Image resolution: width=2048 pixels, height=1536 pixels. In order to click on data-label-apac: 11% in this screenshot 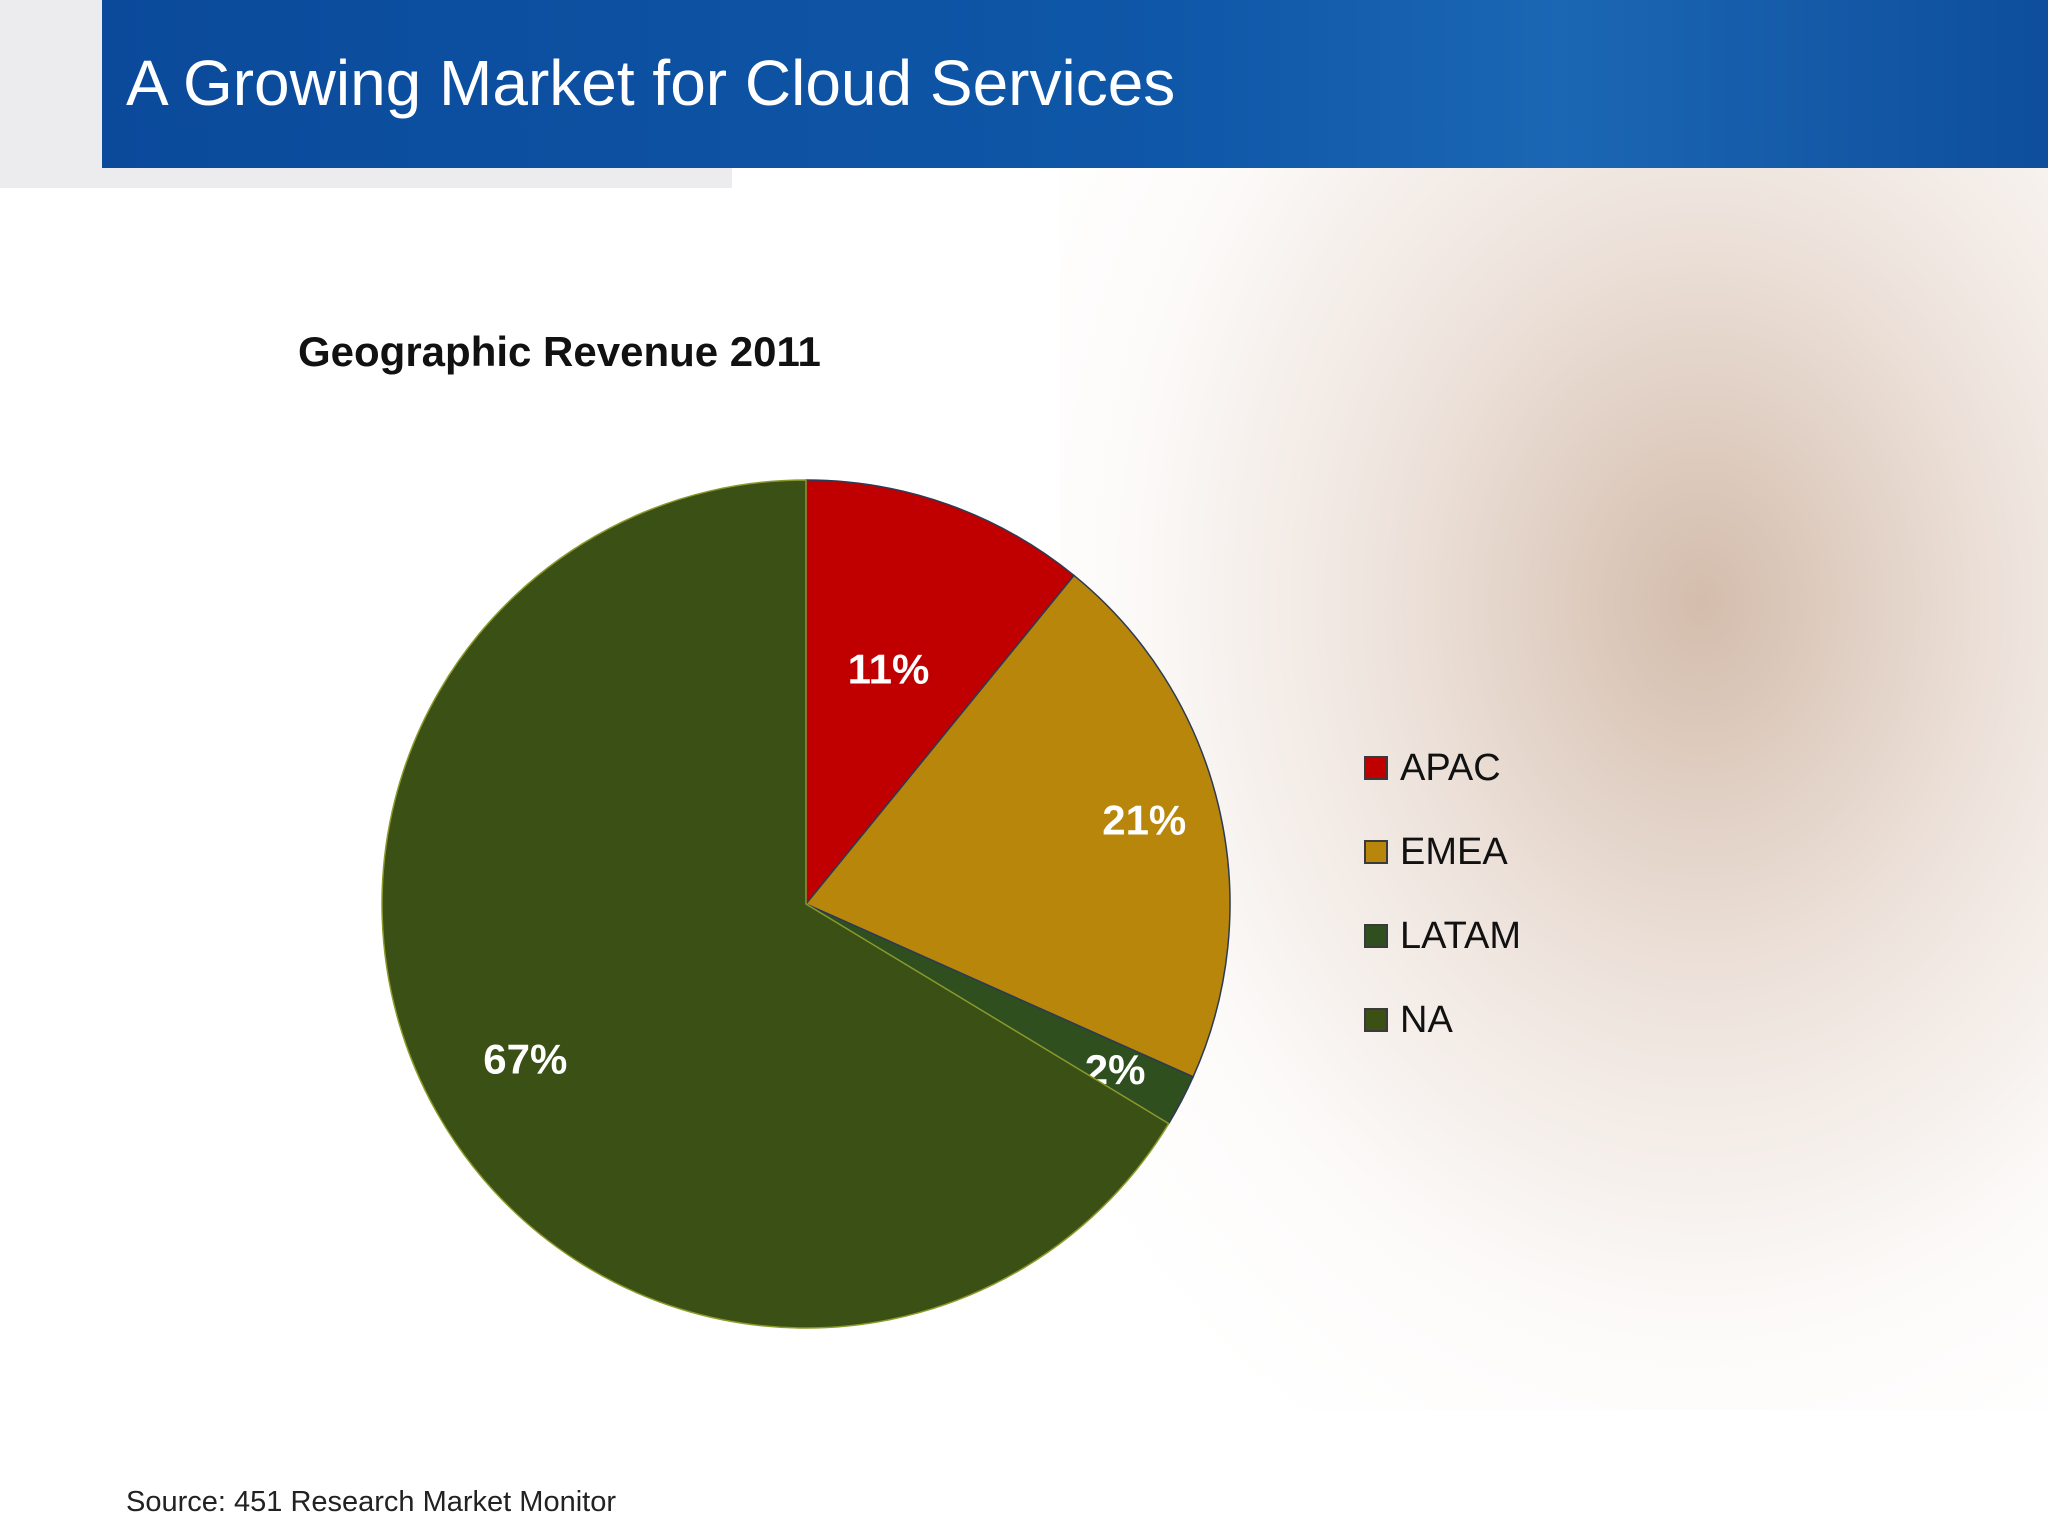, I will do `click(889, 668)`.